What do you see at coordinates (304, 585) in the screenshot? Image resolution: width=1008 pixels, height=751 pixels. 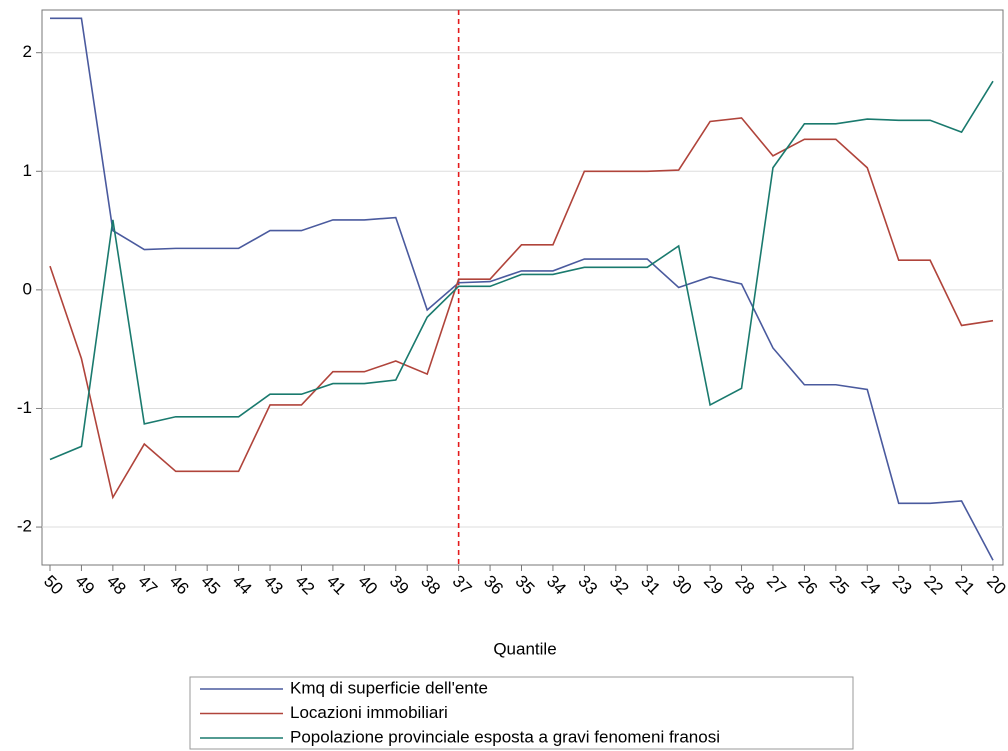 I see `x-tick-label: 42` at bounding box center [304, 585].